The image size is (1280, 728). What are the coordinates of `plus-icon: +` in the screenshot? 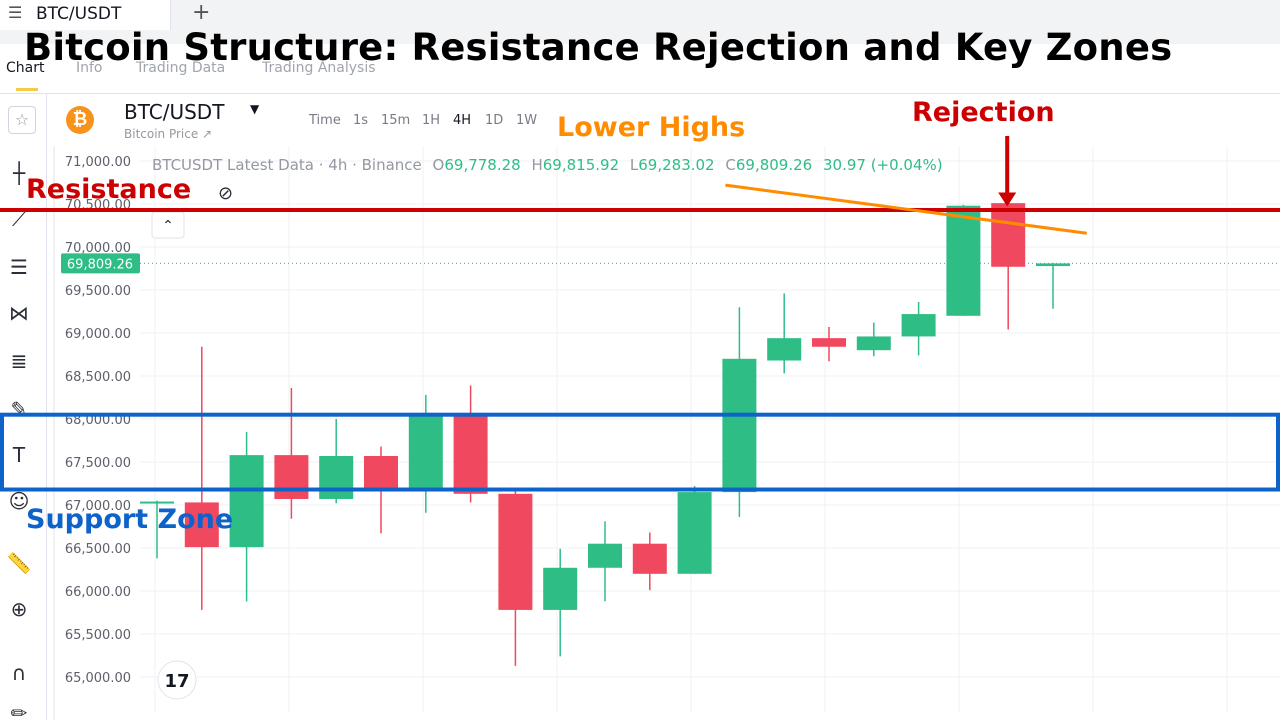 It's located at (201, 12).